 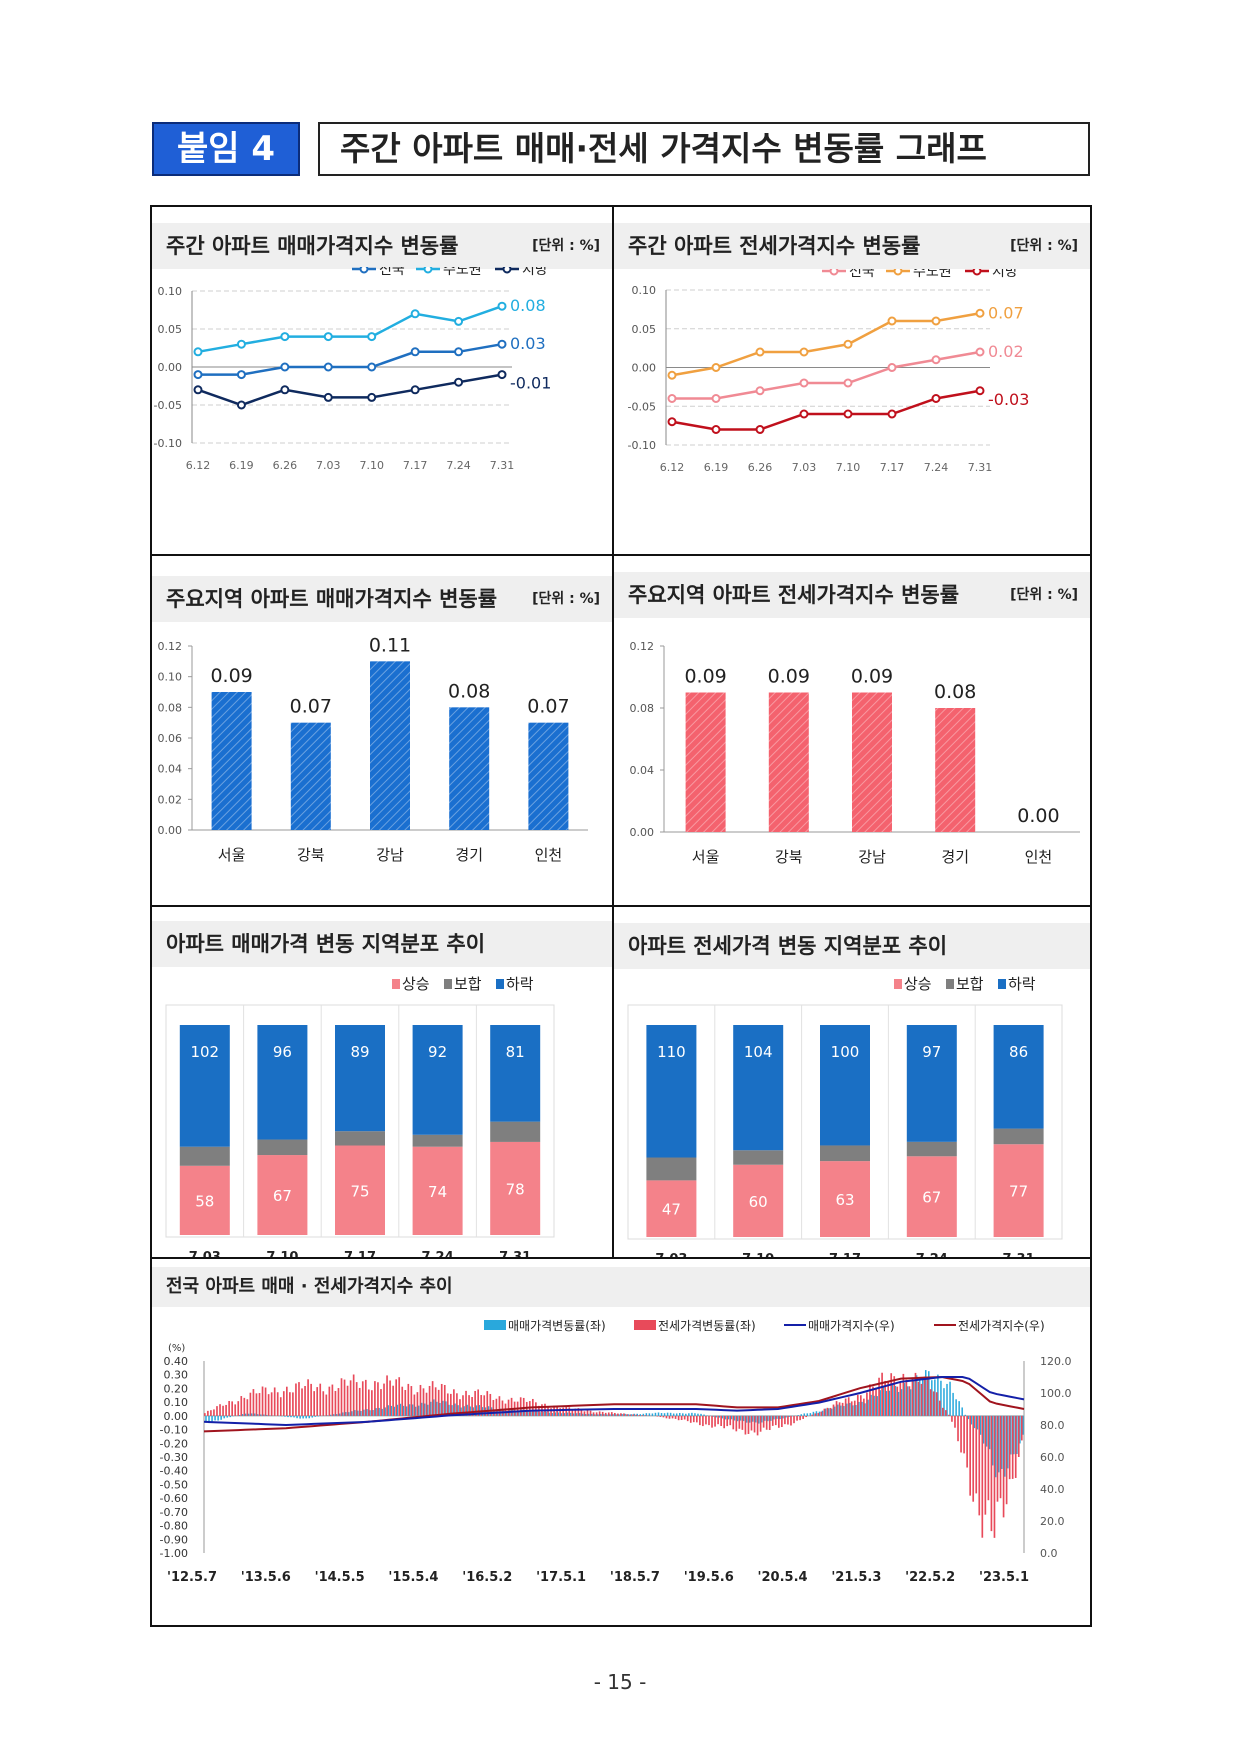 I want to click on x-tick-label: 6.12, so click(x=672, y=467).